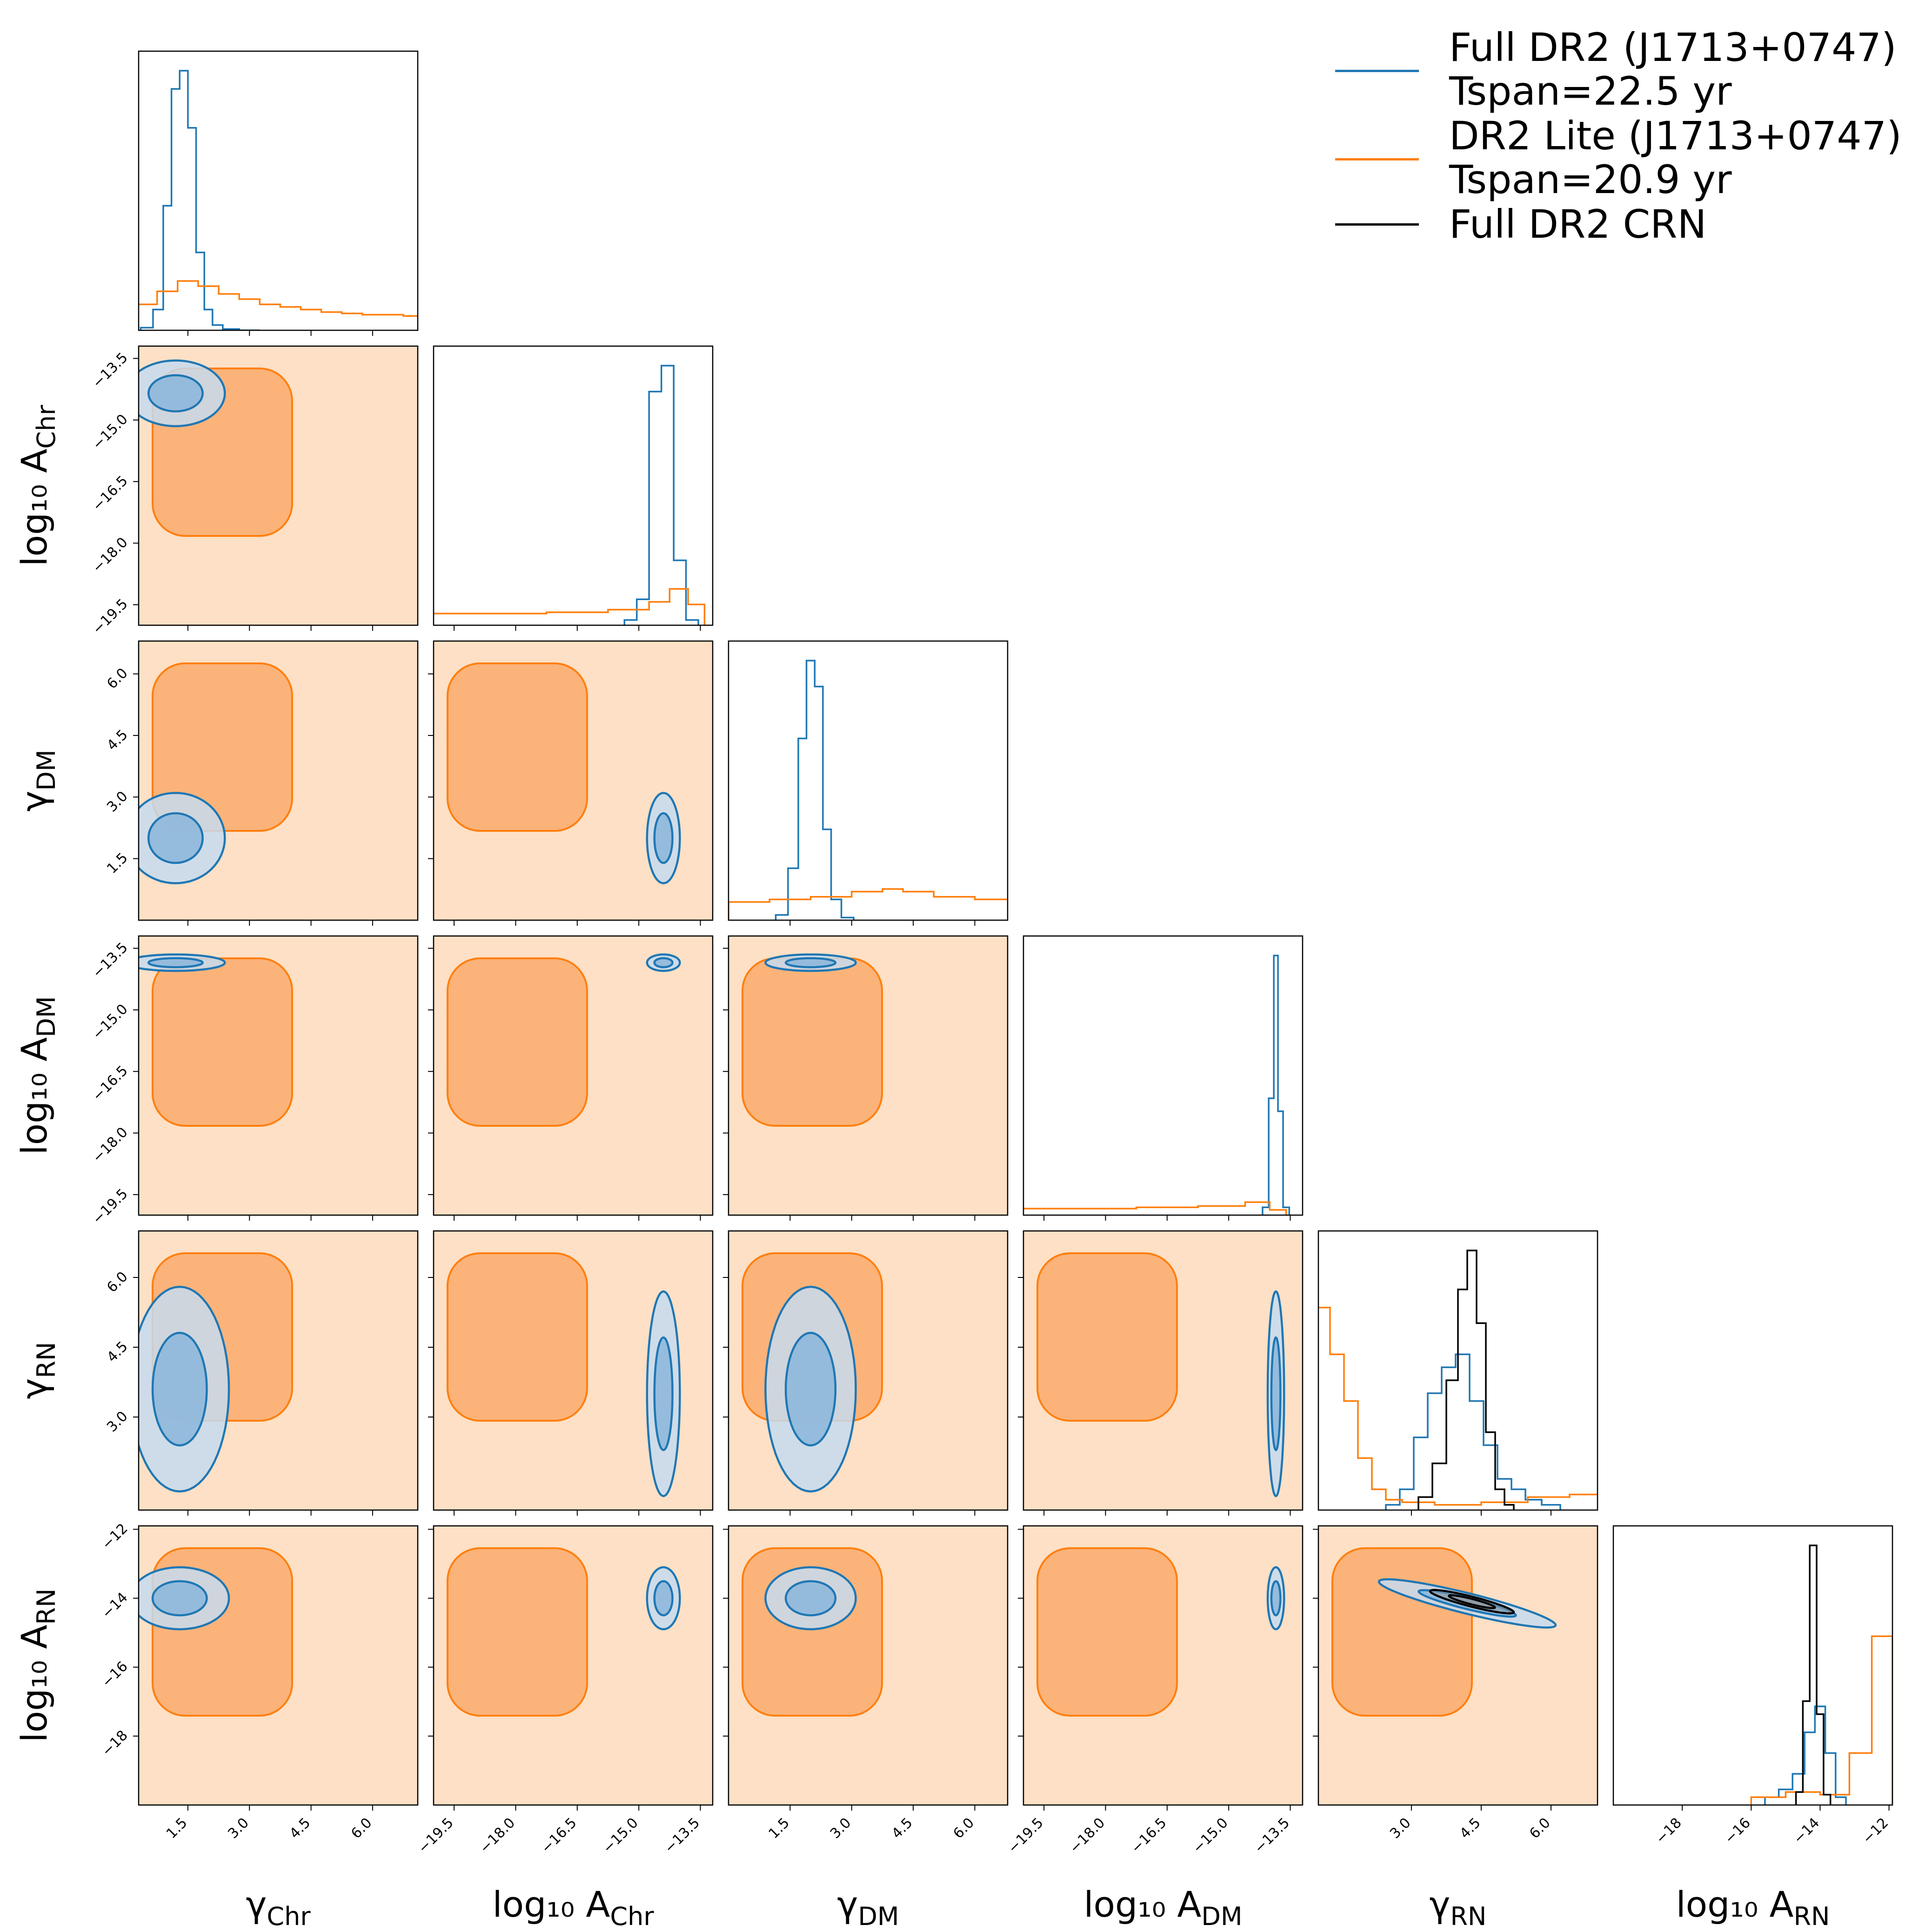  I want to click on contour-panel-log10_A_chr-gamma_rn, so click(571, 1373).